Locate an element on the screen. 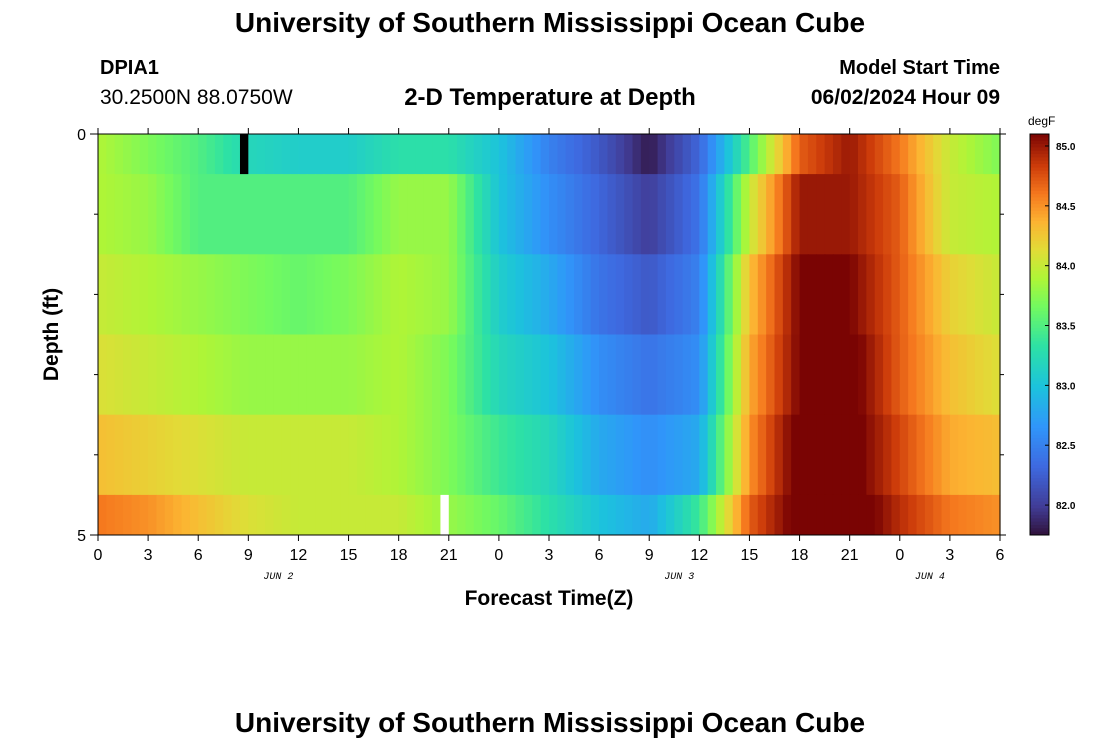  x-tick-label: 21 is located at coordinates (850, 555).